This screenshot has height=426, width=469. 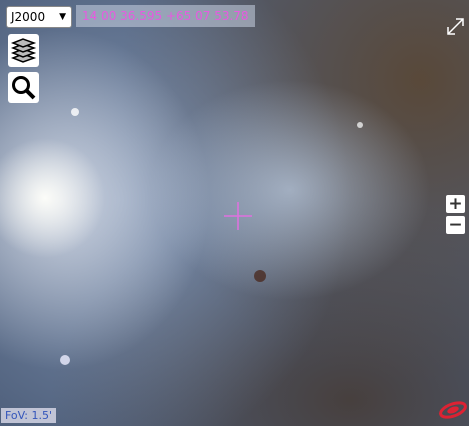 What do you see at coordinates (455, 26) in the screenshot?
I see `fullscreen-icon` at bounding box center [455, 26].